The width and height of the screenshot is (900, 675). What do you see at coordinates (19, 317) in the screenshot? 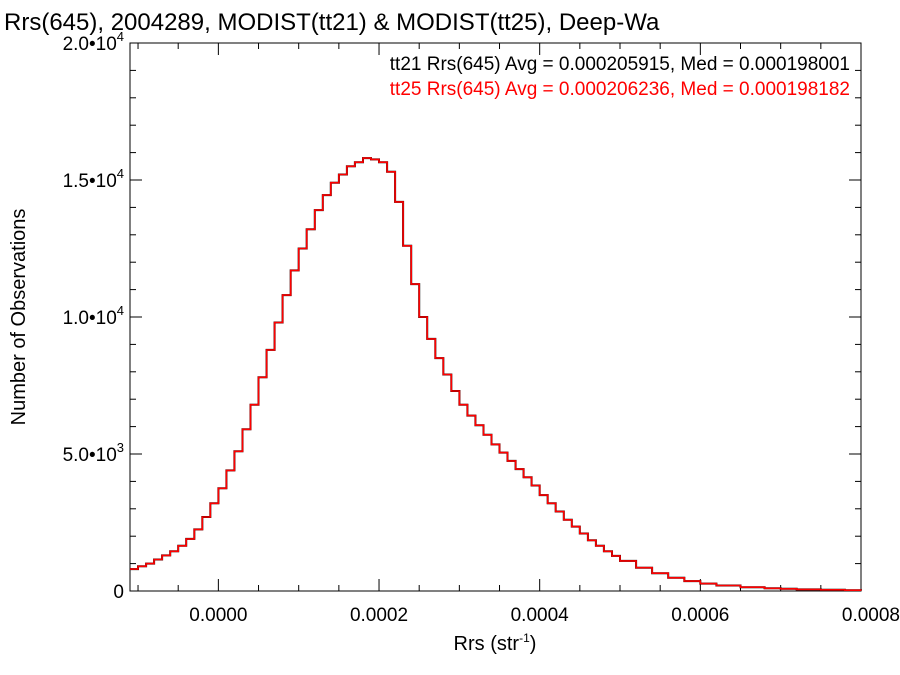
I see `y-axis-title: Number of Observations` at bounding box center [19, 317].